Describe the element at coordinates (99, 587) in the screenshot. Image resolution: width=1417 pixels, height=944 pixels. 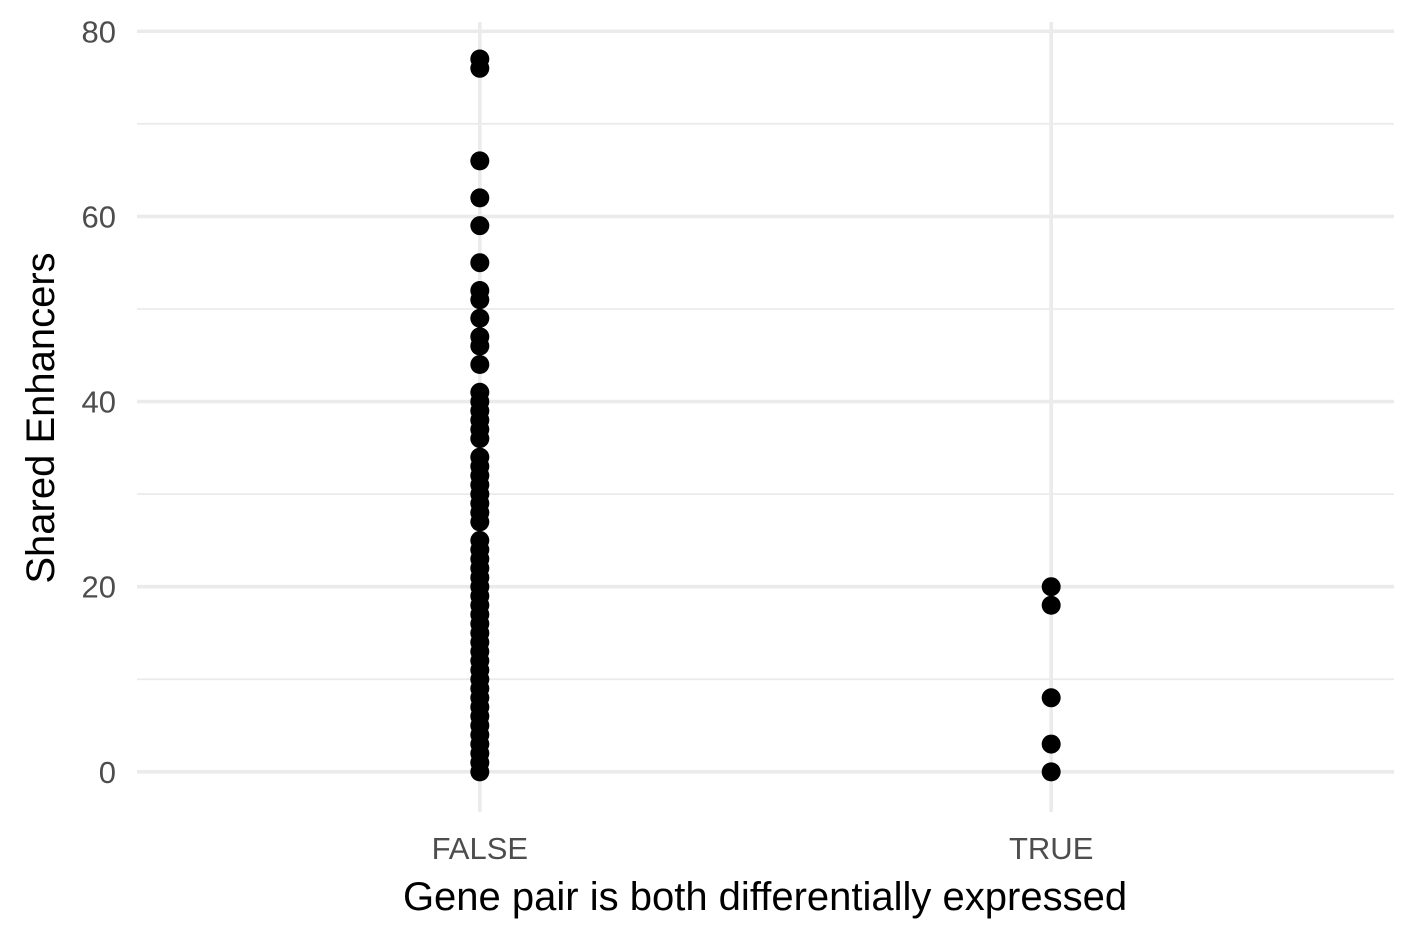
I see `y-tick-label: 20` at that location.